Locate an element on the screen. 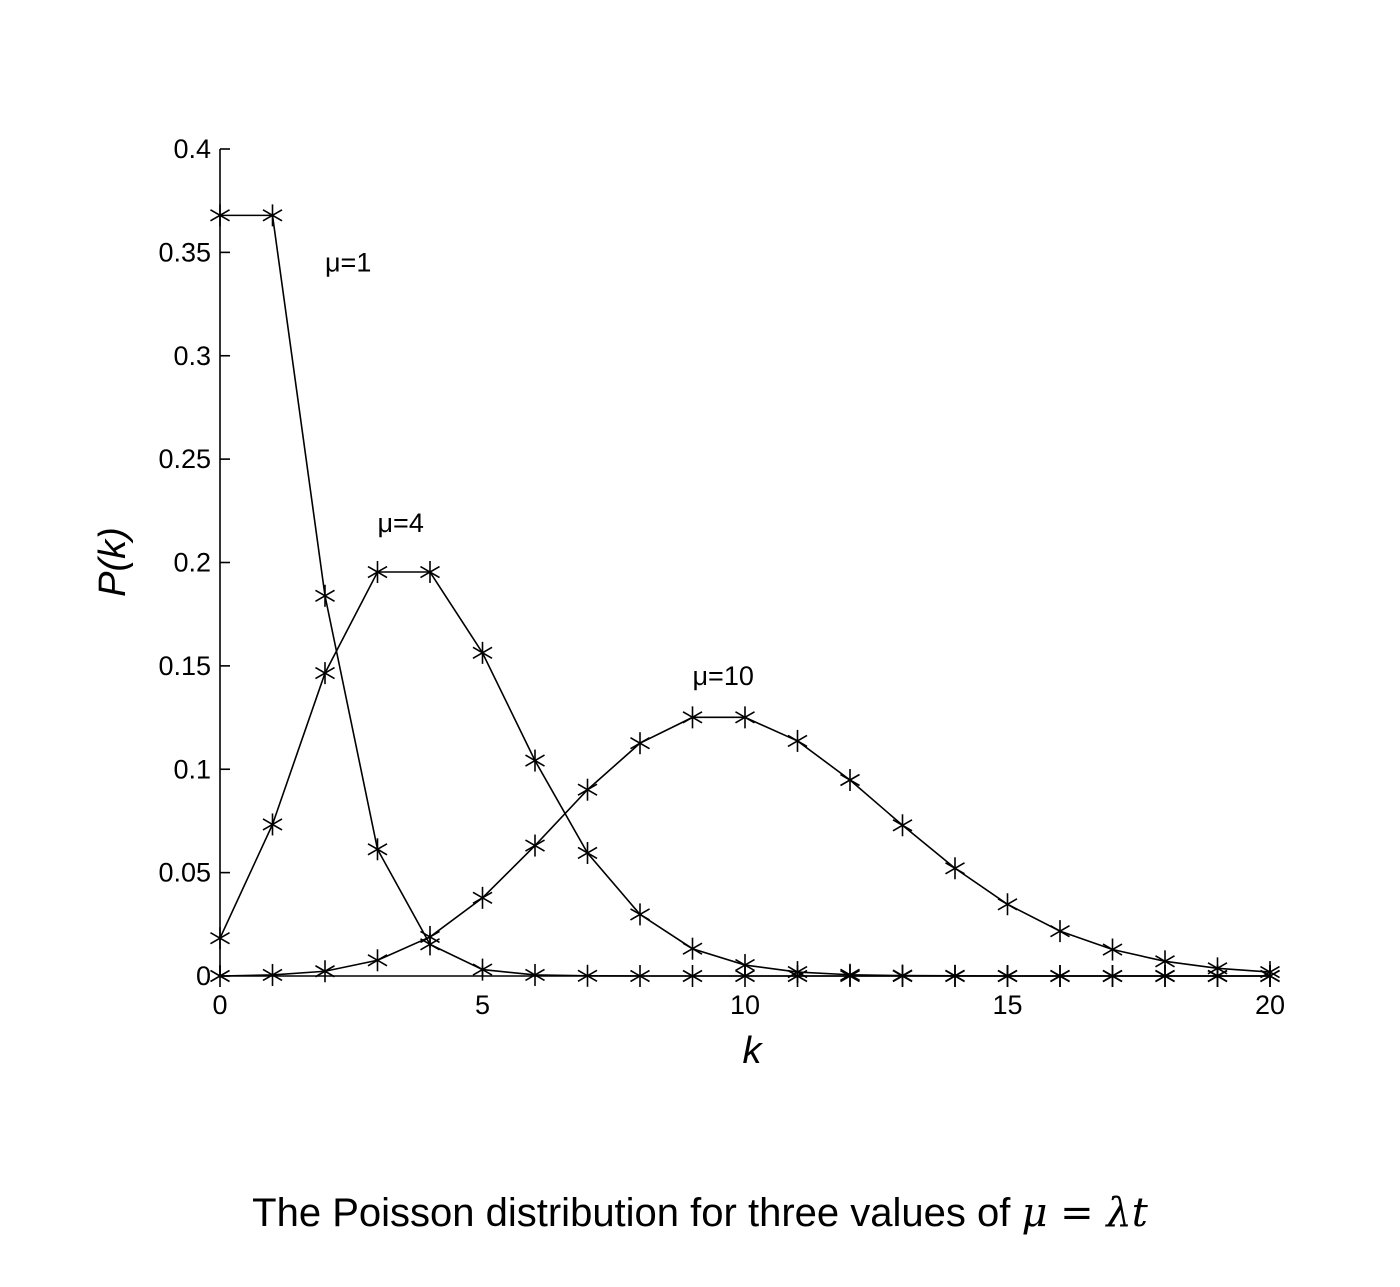  y-tick-label: 0.3 is located at coordinates (192, 356).